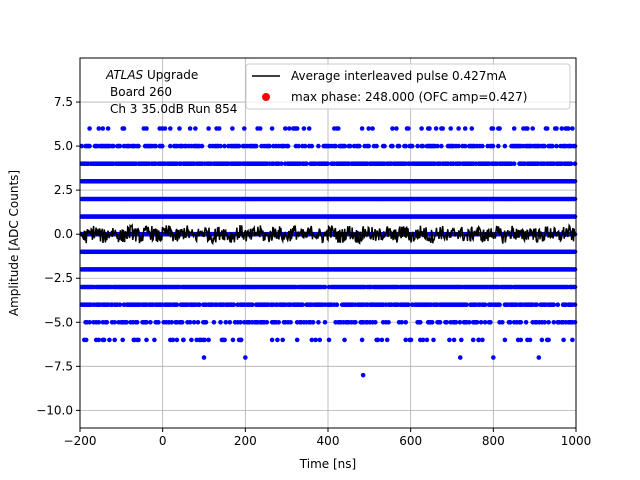  I want to click on annotation-line-1: ATLAS Upgrade, so click(151, 75).